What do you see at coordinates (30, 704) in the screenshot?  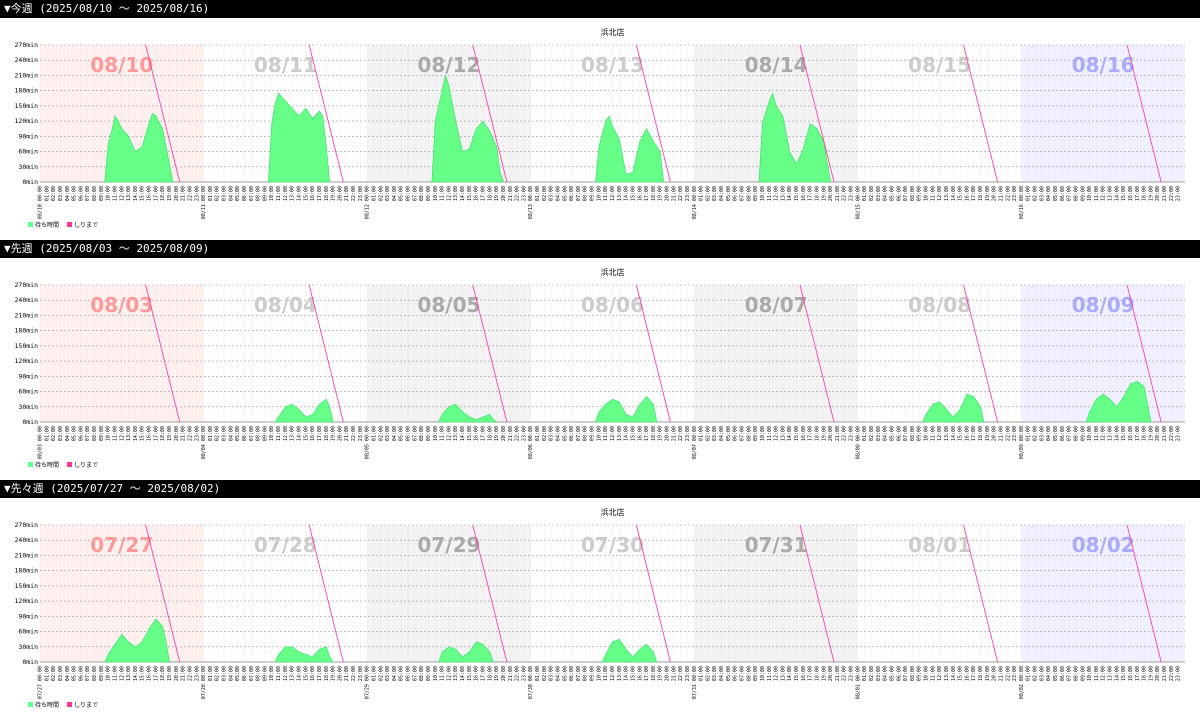 I see `legend-swatch-wait-time` at bounding box center [30, 704].